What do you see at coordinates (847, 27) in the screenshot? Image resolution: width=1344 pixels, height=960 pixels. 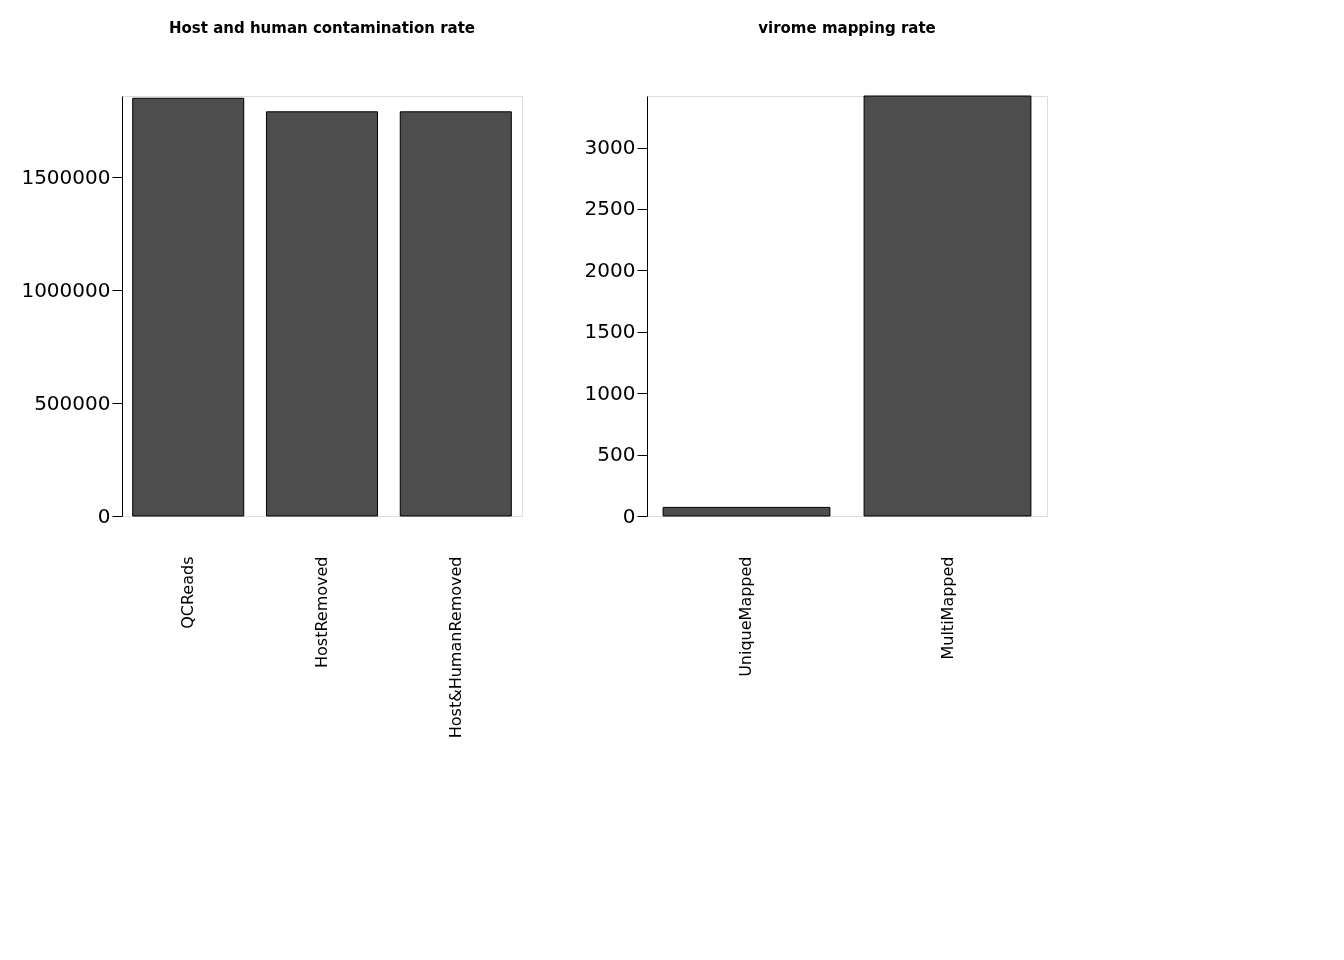 I see `chart-title: virome mapping rate` at bounding box center [847, 27].